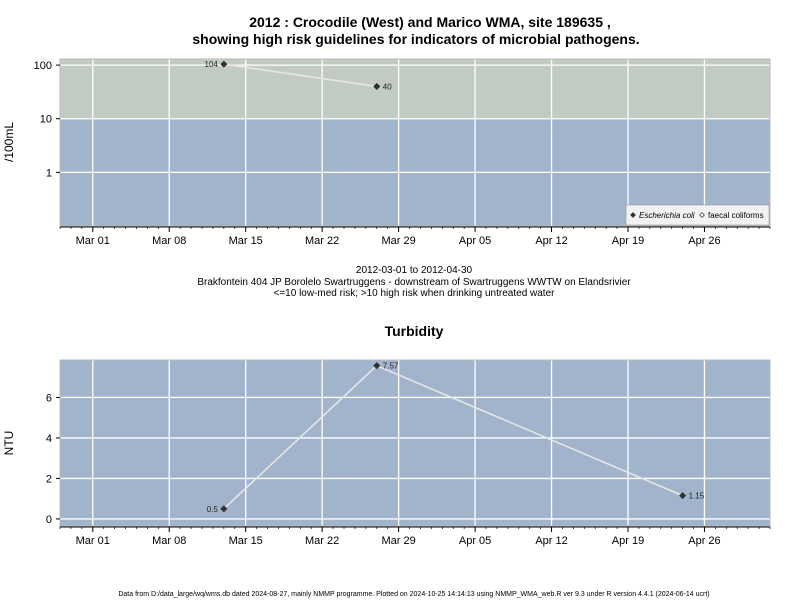  Describe the element at coordinates (9, 443) in the screenshot. I see `y-axis-title: NTU` at that location.